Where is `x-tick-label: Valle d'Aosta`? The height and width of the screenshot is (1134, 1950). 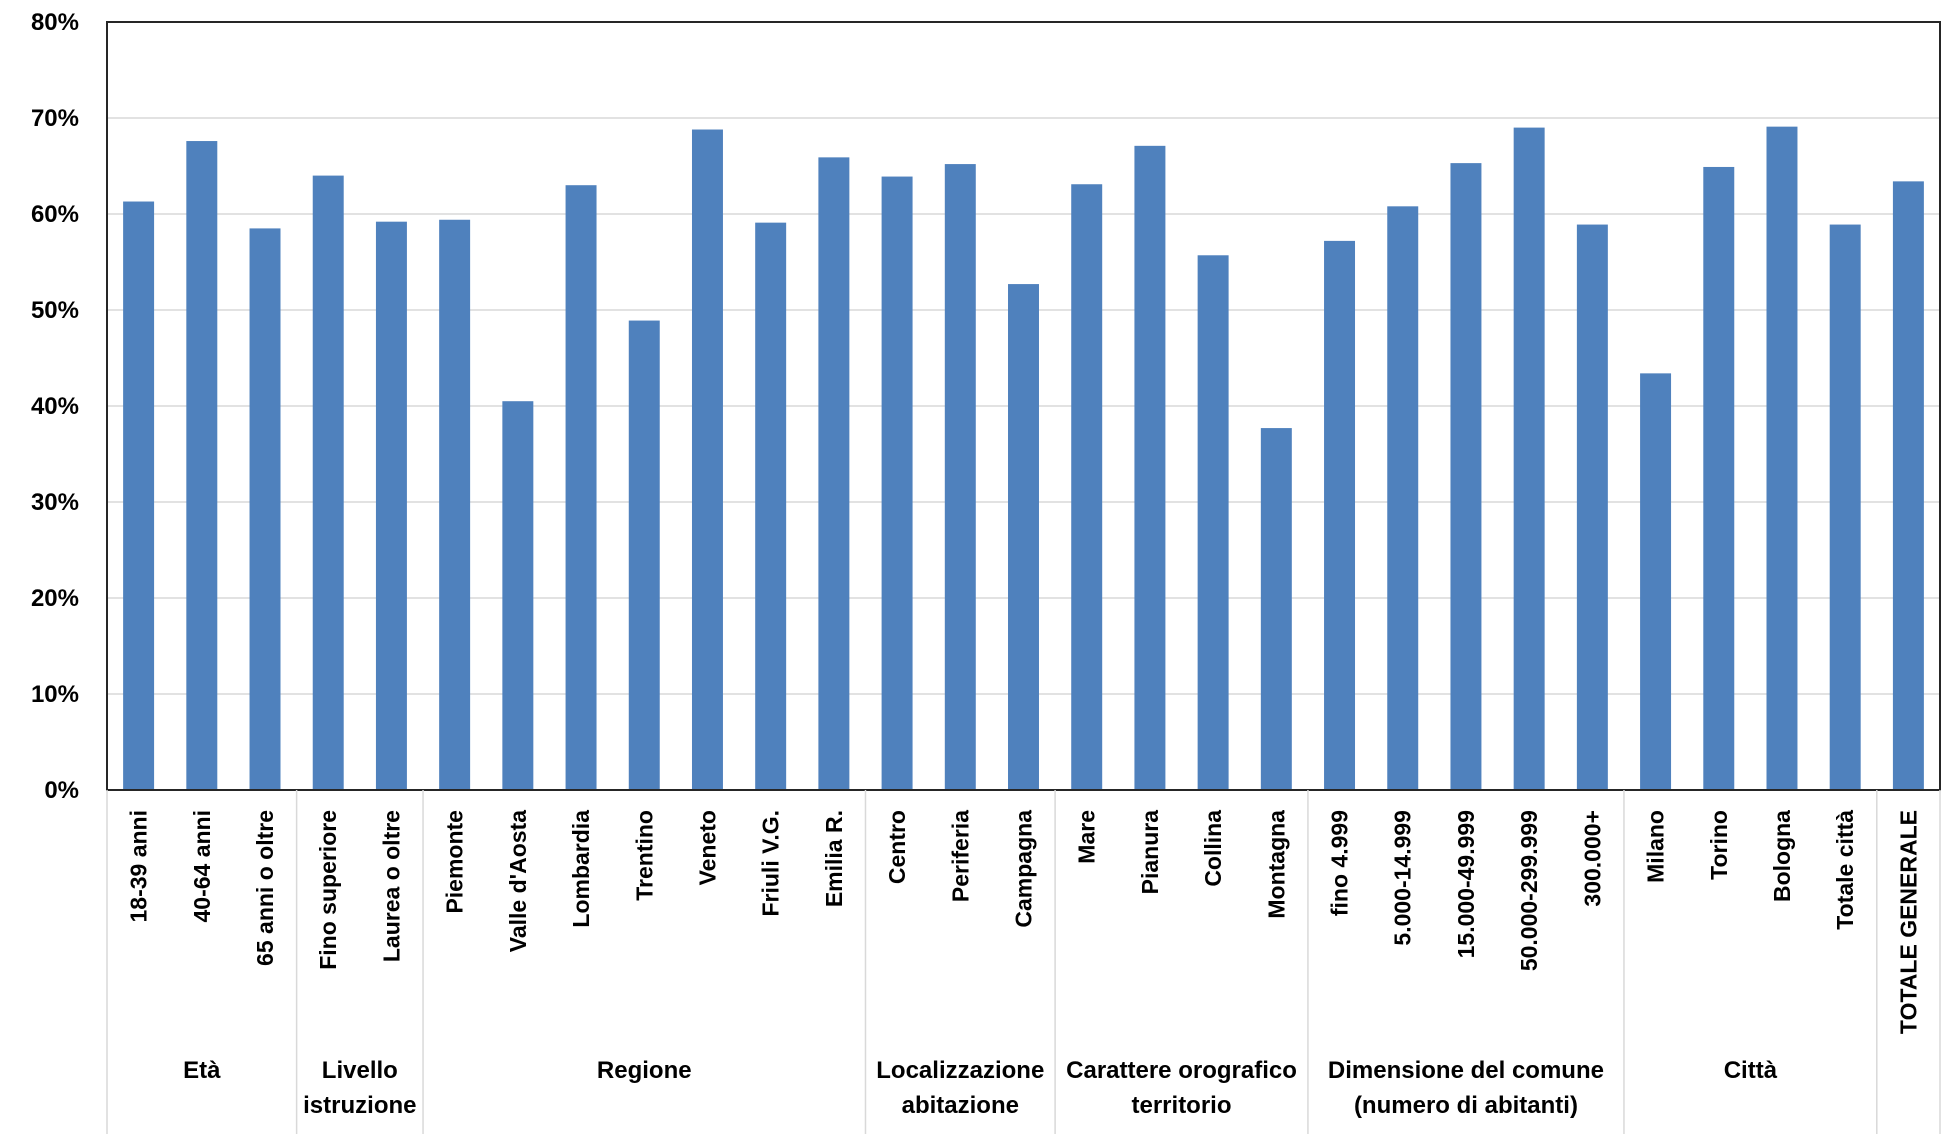 x-tick-label: Valle d'Aosta is located at coordinates (518, 881).